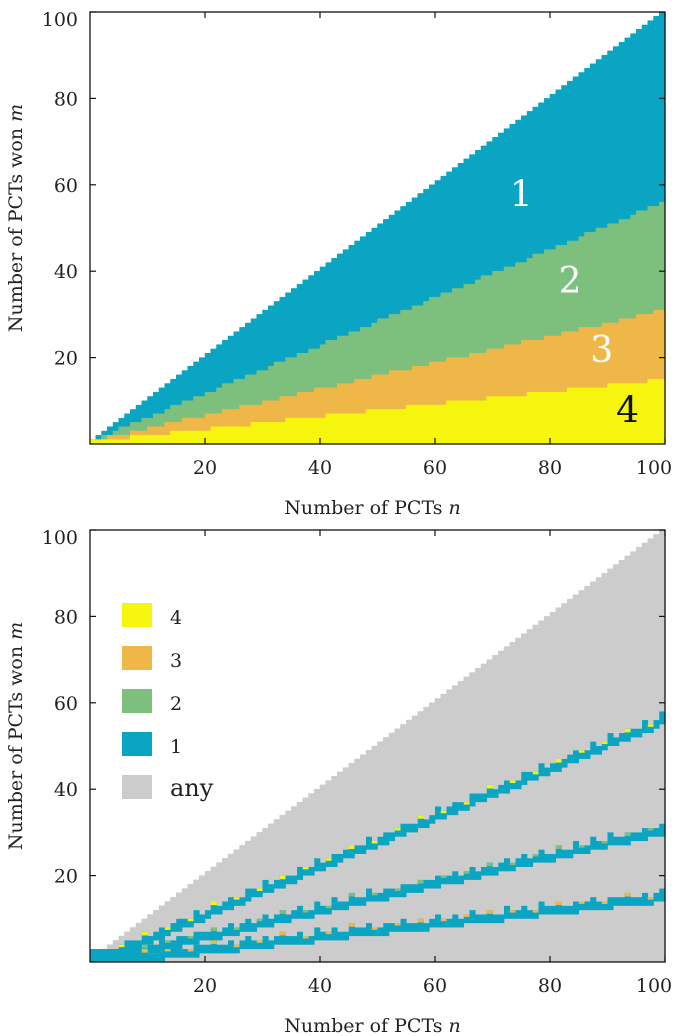 This screenshot has width=675, height=1036. I want to click on bottom-legend: 4 3 2 1 any, so click(168, 702).